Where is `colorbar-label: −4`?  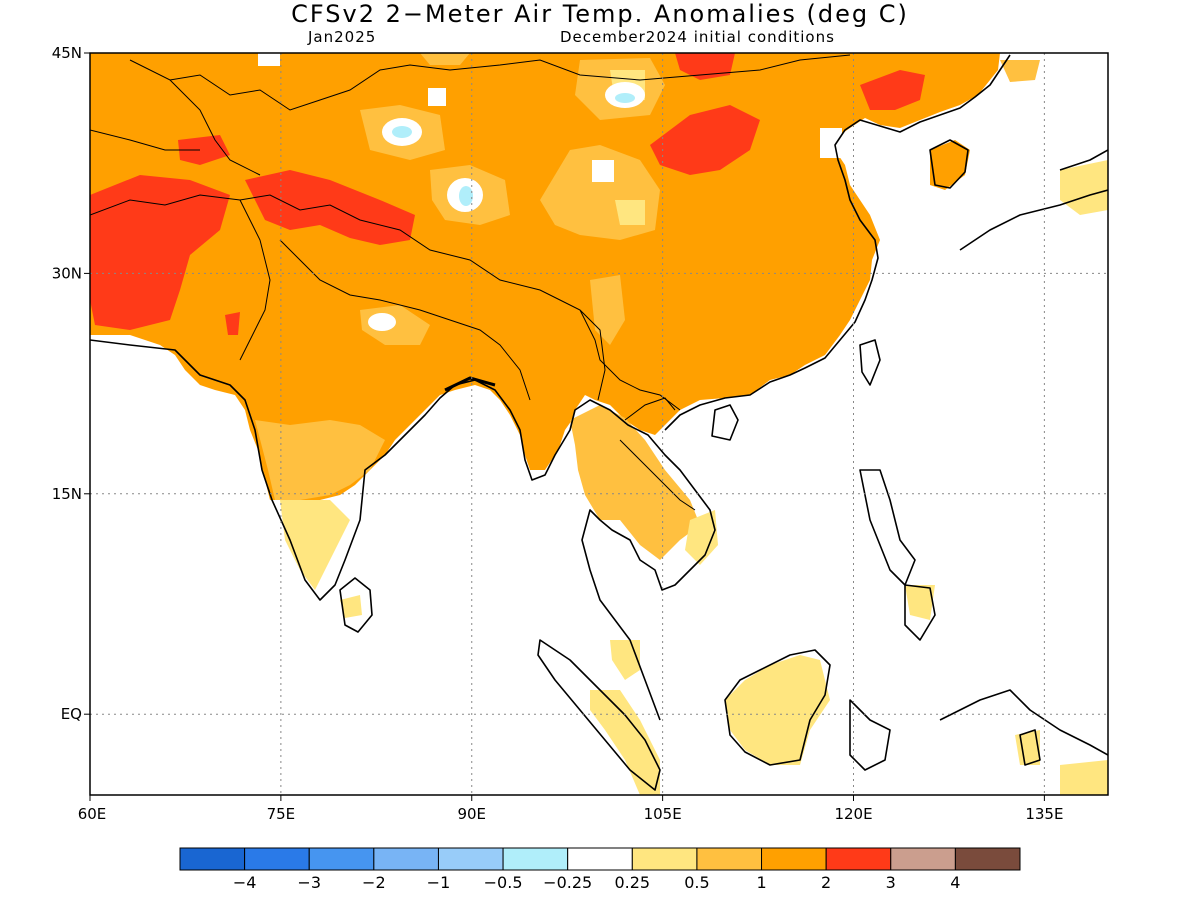 colorbar-label: −4 is located at coordinates (245, 882).